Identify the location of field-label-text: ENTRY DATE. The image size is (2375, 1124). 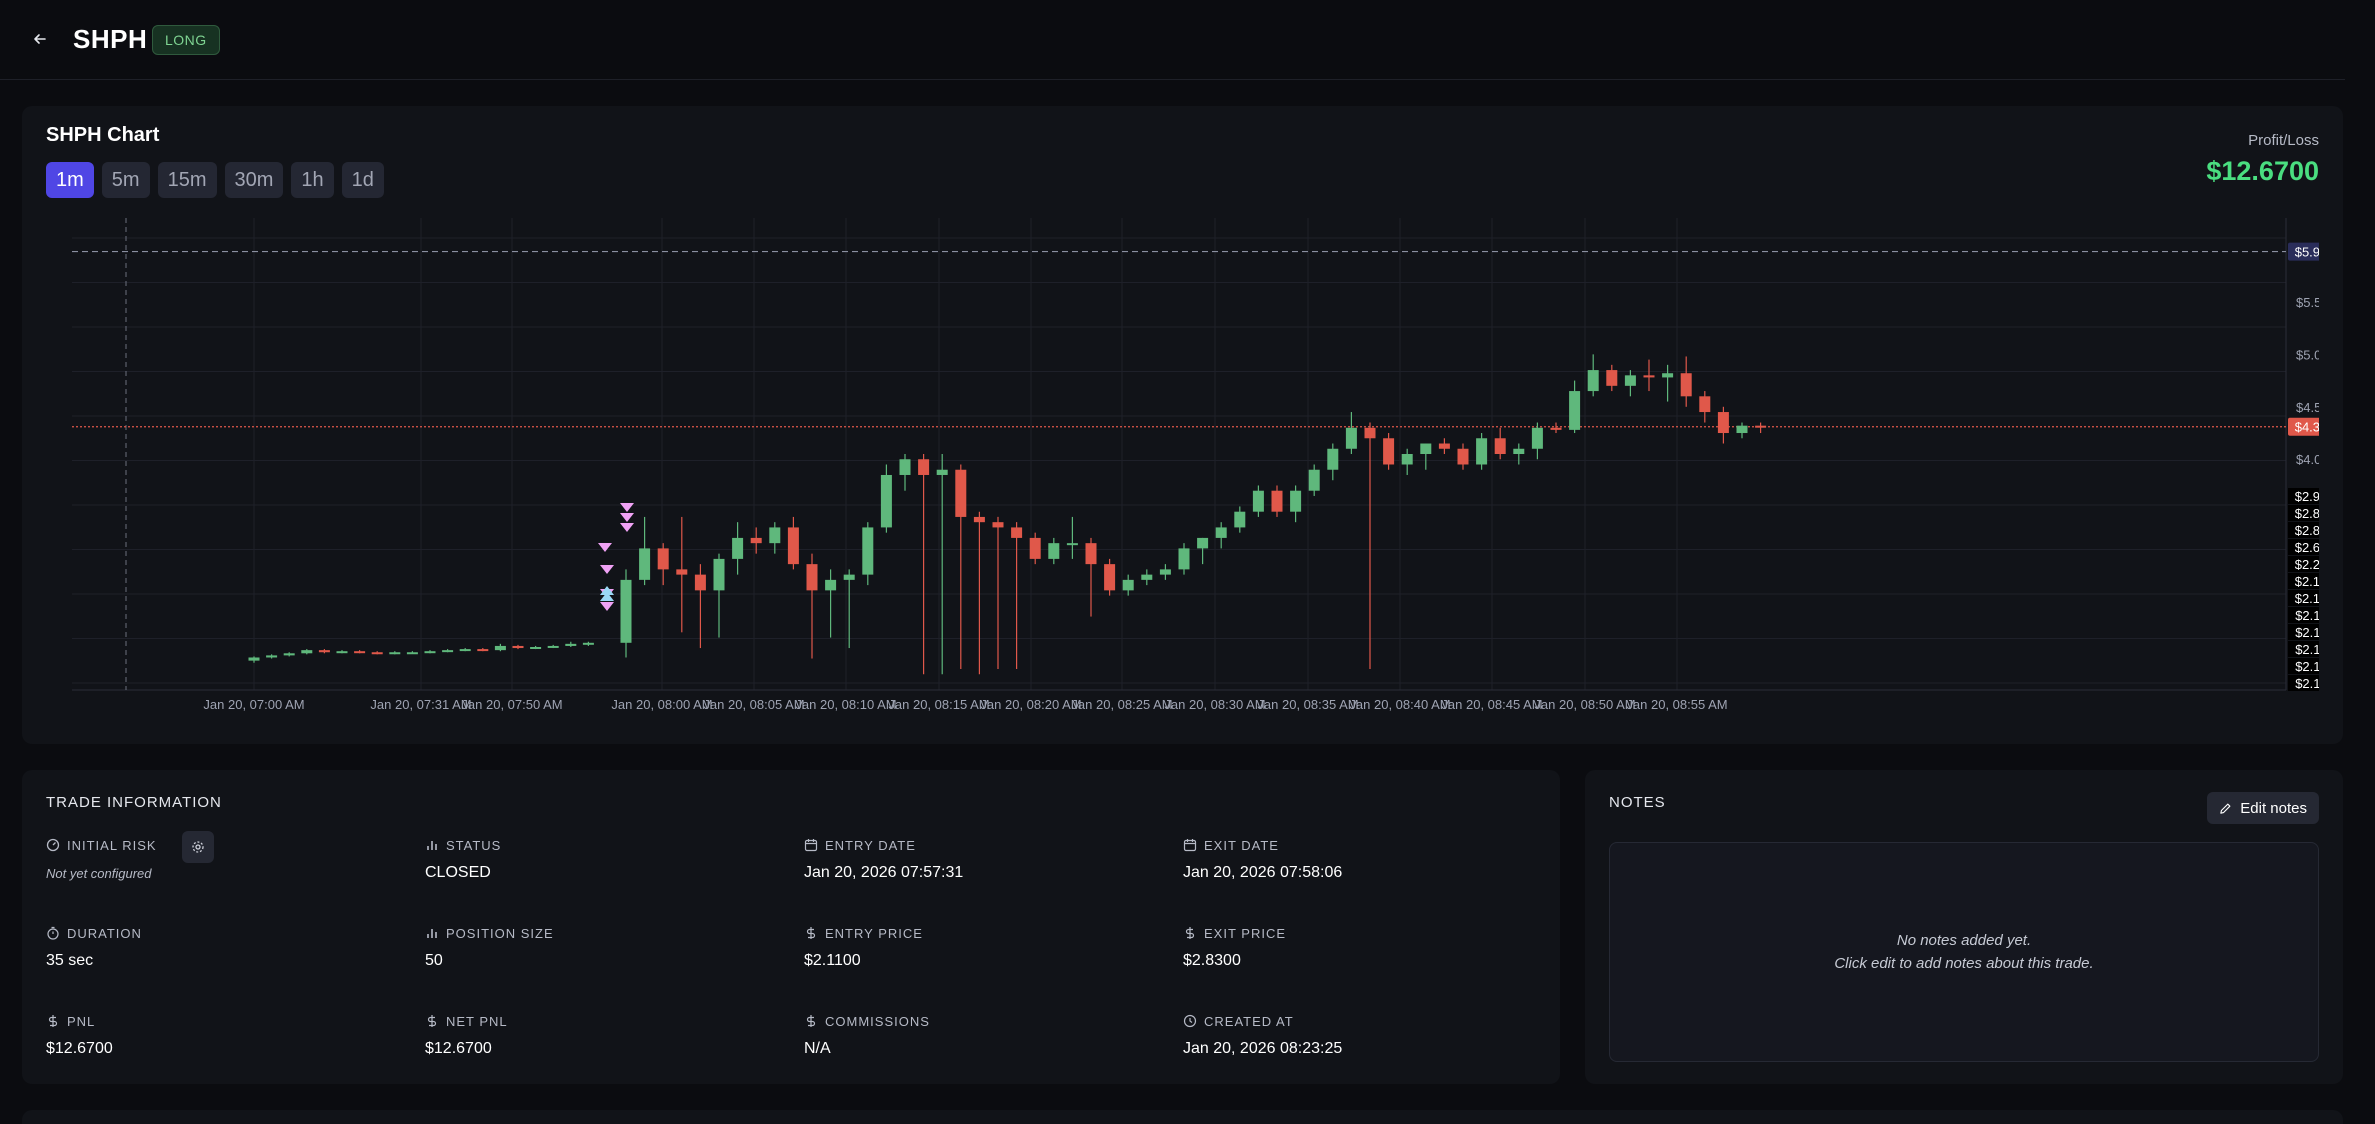
(870, 845).